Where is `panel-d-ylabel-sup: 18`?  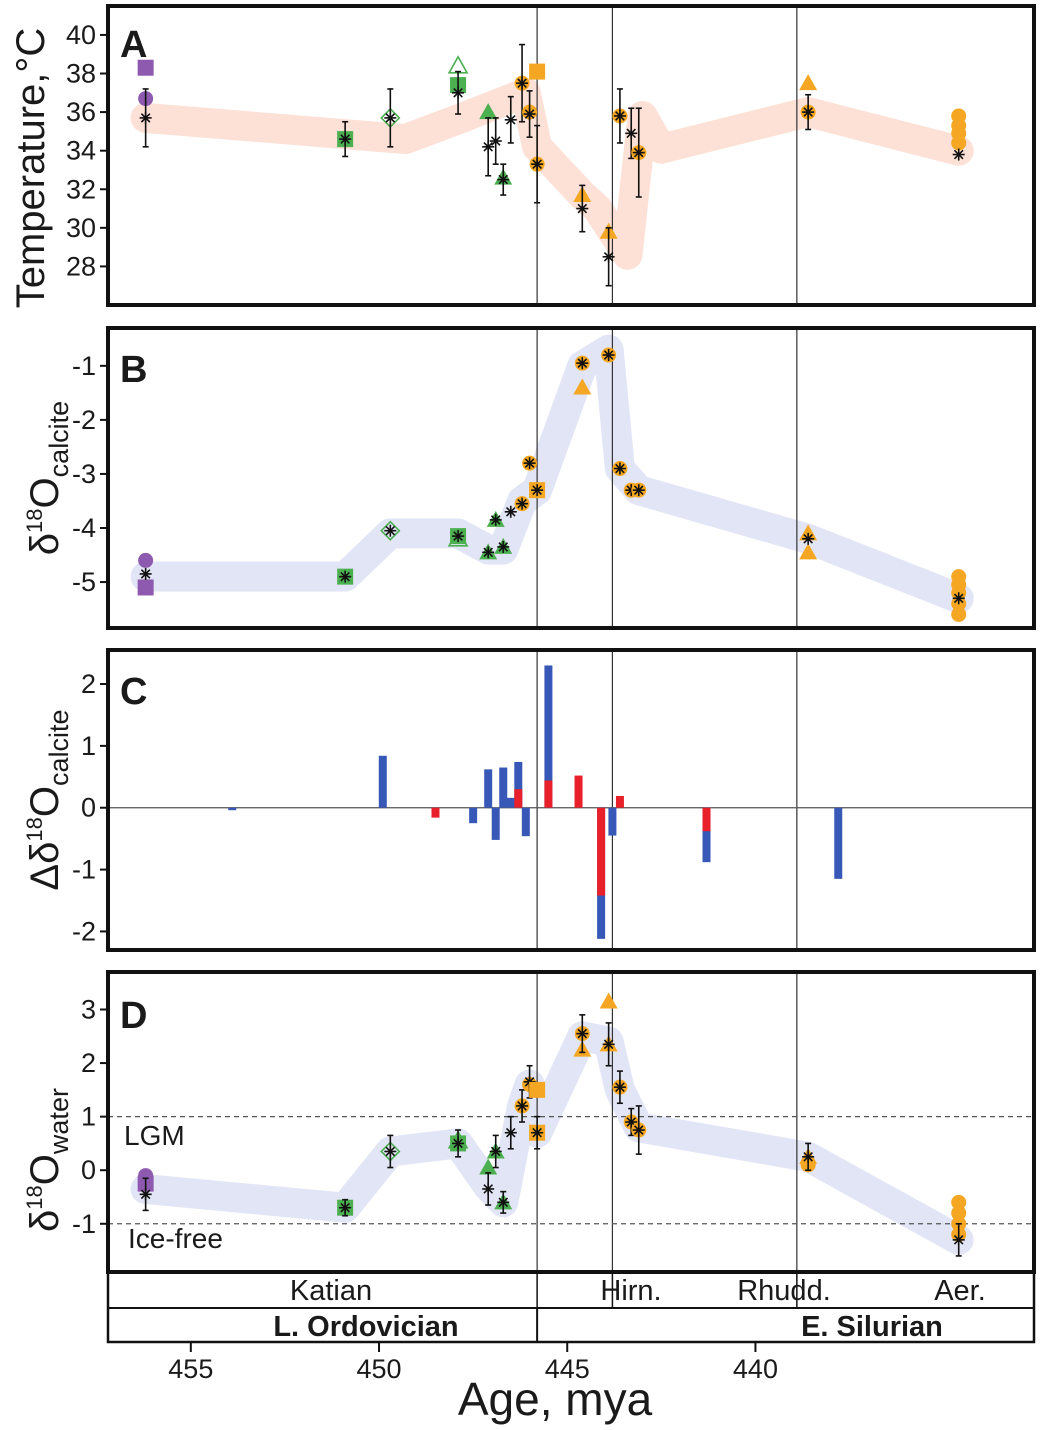
panel-d-ylabel-sup: 18 is located at coordinates (34, 1197).